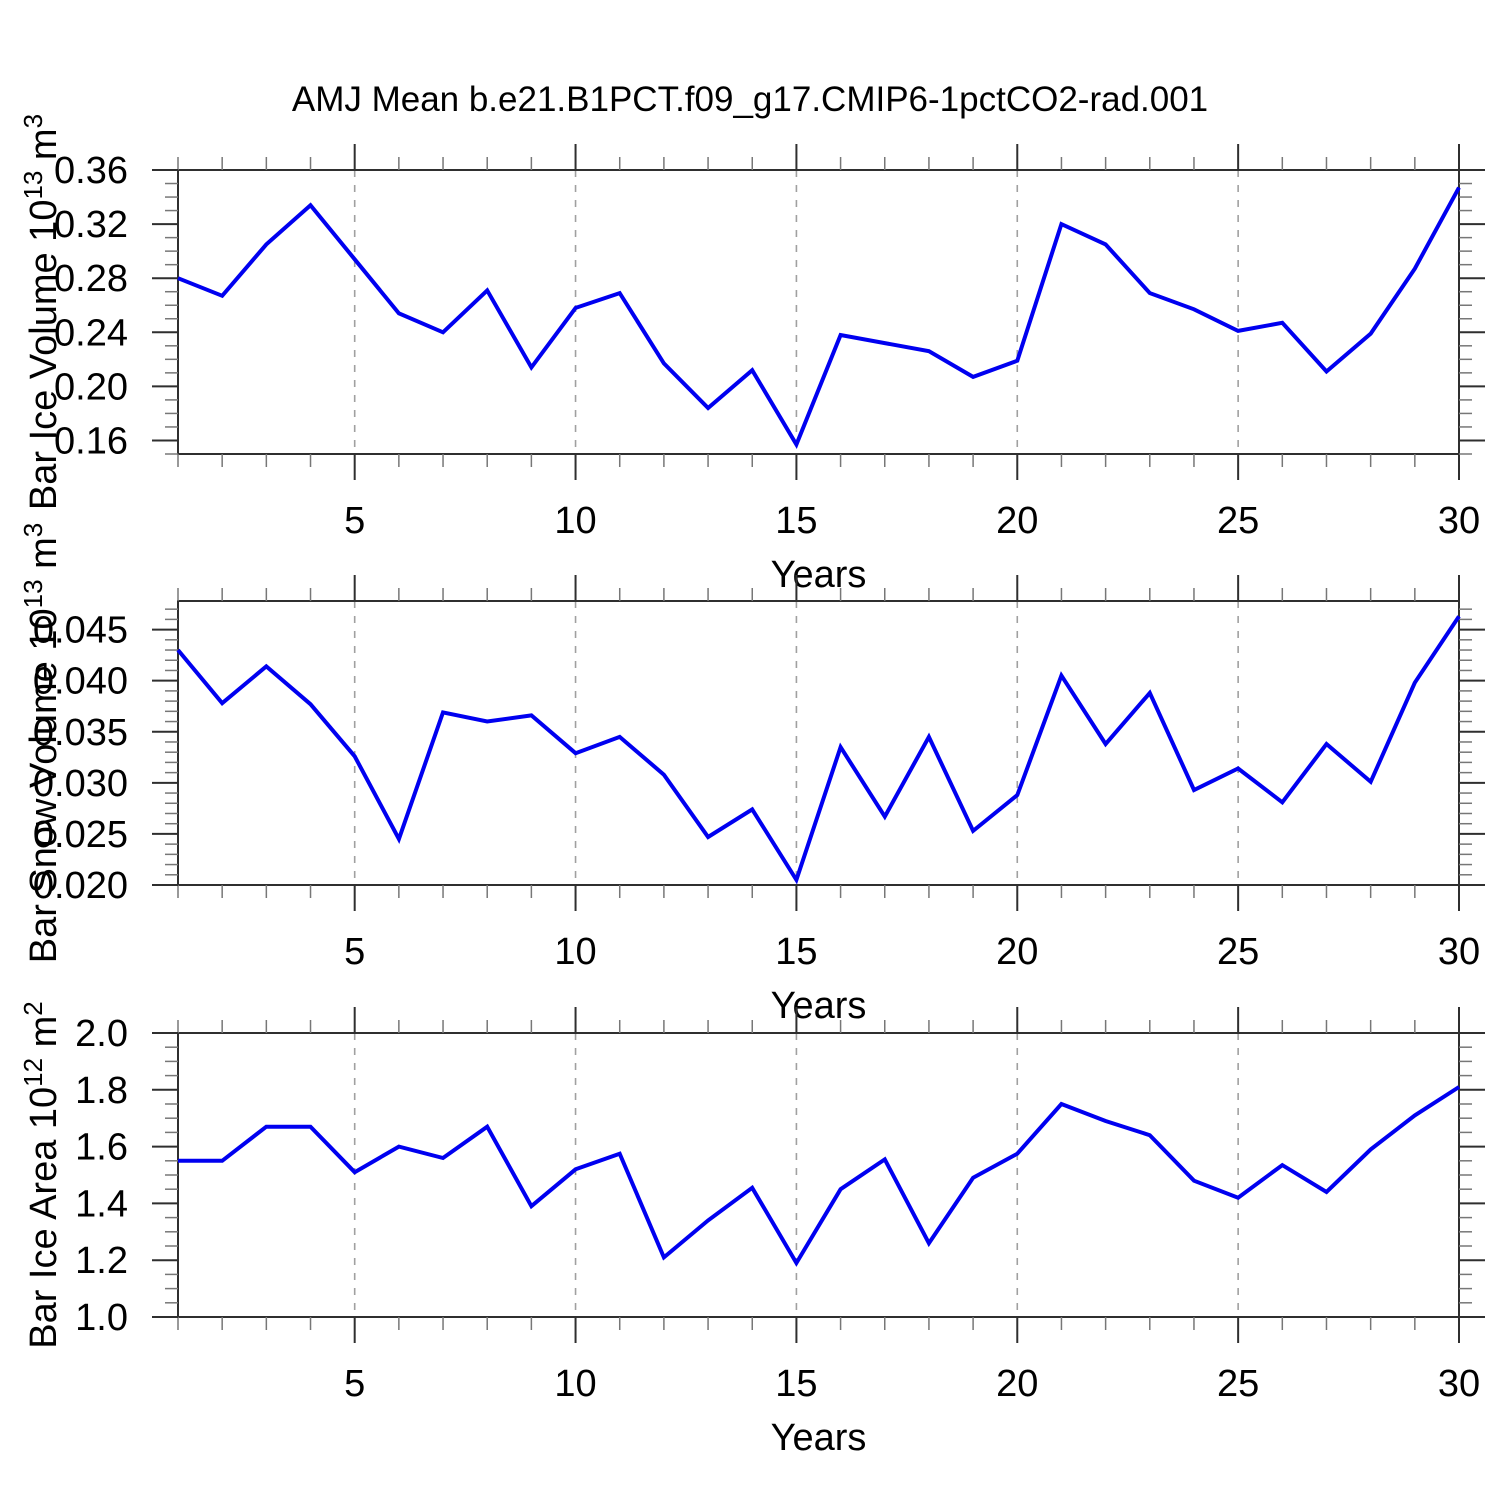  Describe the element at coordinates (91, 441) in the screenshot. I see `y-tick-label: 0.16` at that location.